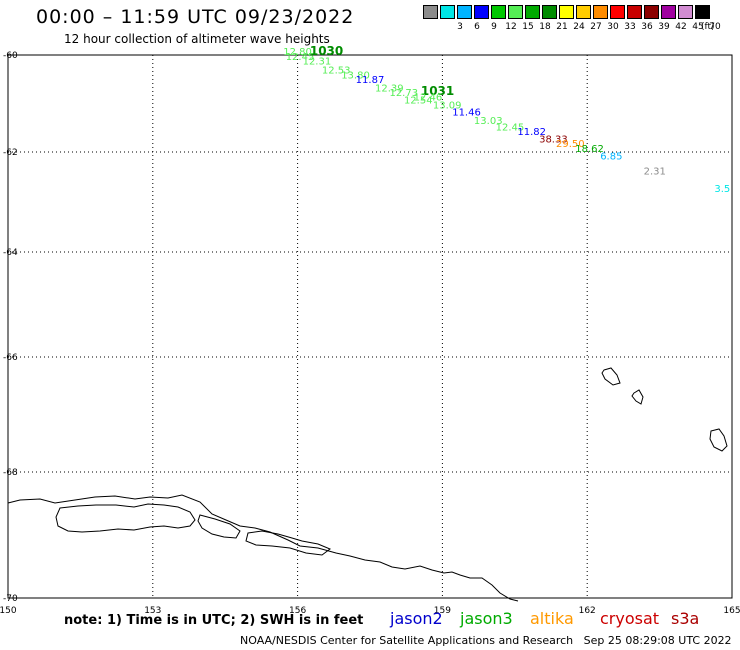 The width and height of the screenshot is (740, 650). What do you see at coordinates (317, 62) in the screenshot?
I see `wave-height-value: 12.31` at bounding box center [317, 62].